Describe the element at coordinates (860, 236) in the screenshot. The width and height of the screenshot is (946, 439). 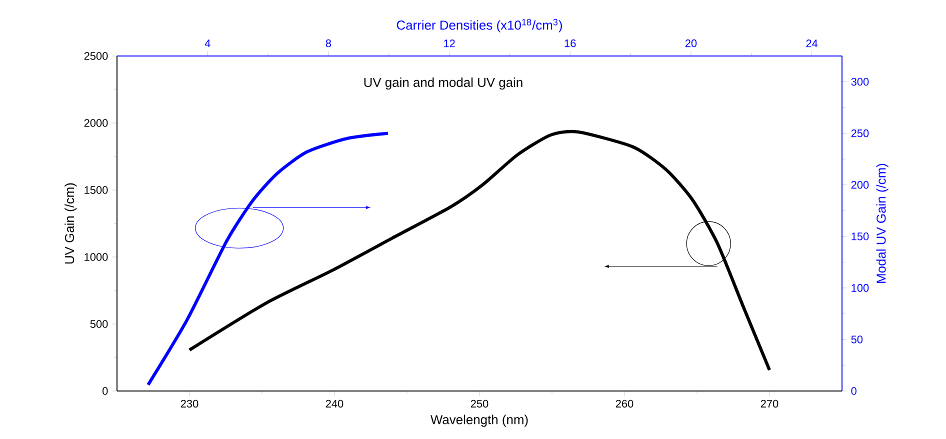
I see `y-tick-label: 150` at that location.